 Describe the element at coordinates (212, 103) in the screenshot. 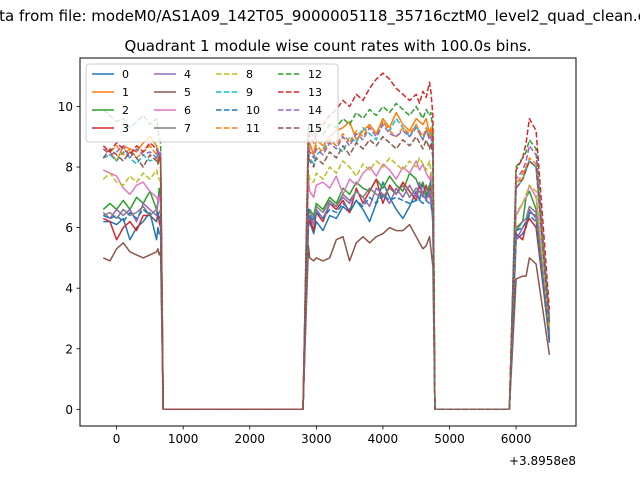

I see `legend-box` at that location.